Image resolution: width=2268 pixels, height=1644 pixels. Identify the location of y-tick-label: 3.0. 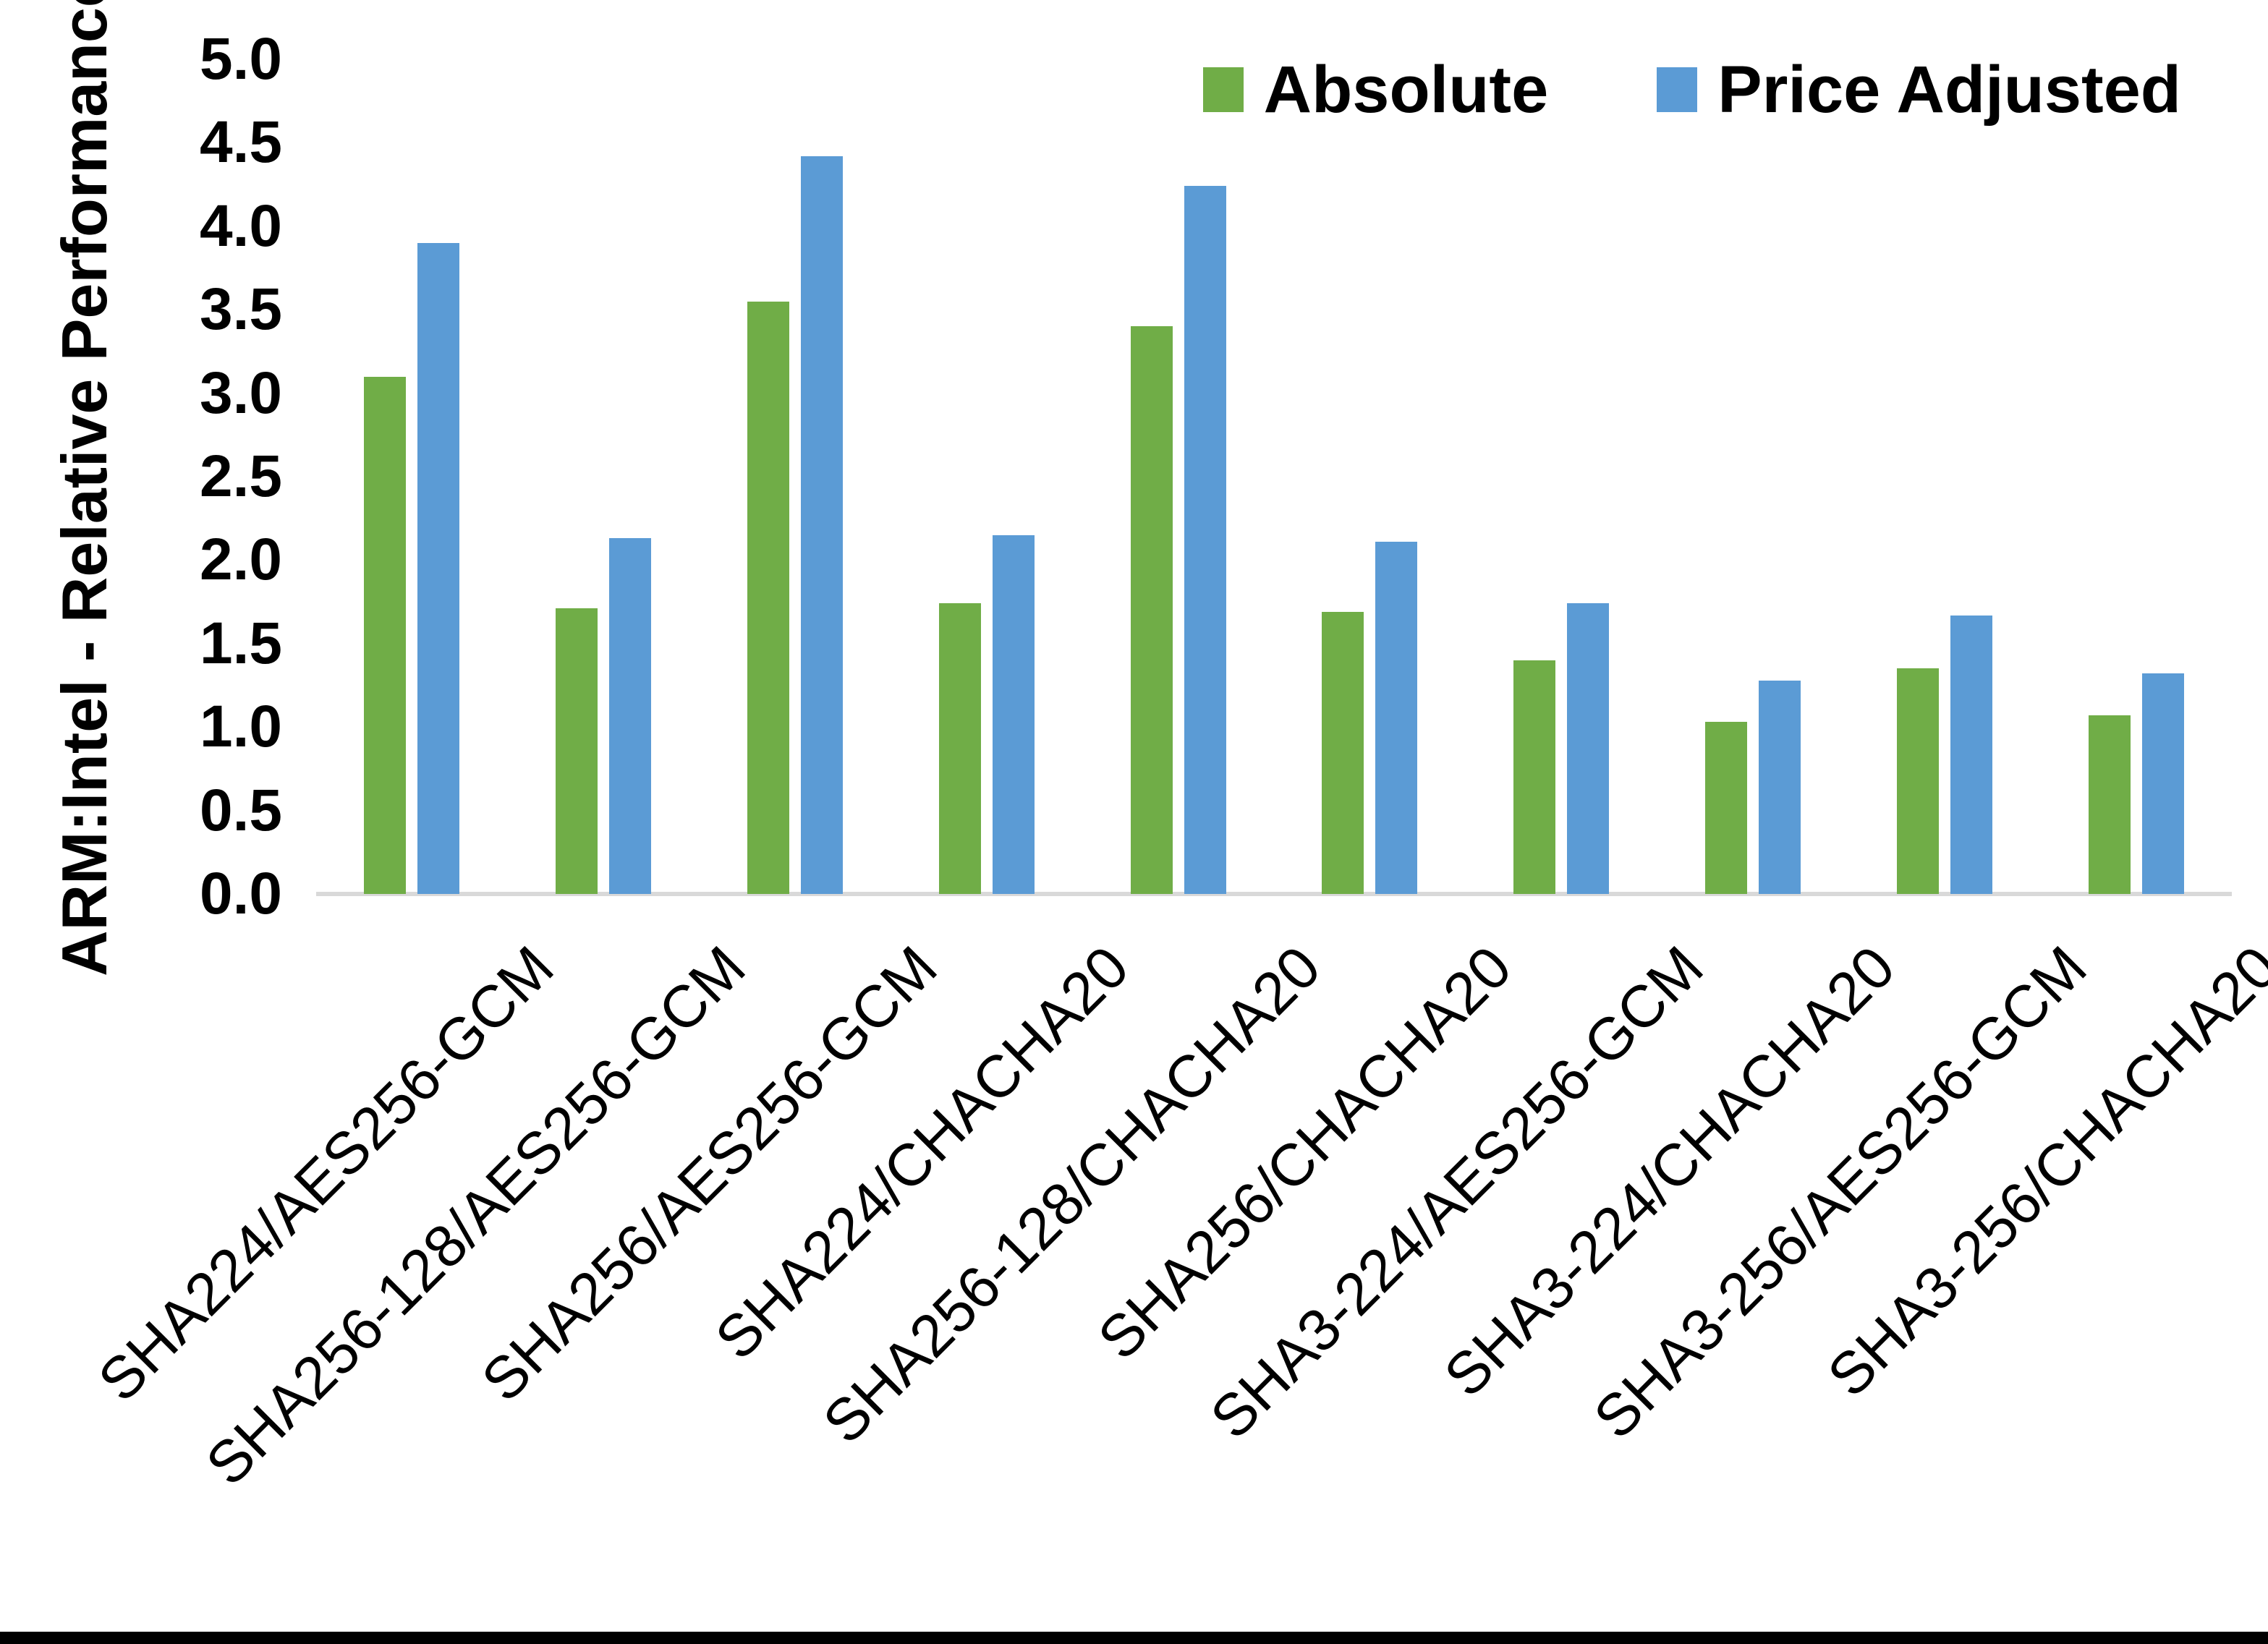
(241, 392).